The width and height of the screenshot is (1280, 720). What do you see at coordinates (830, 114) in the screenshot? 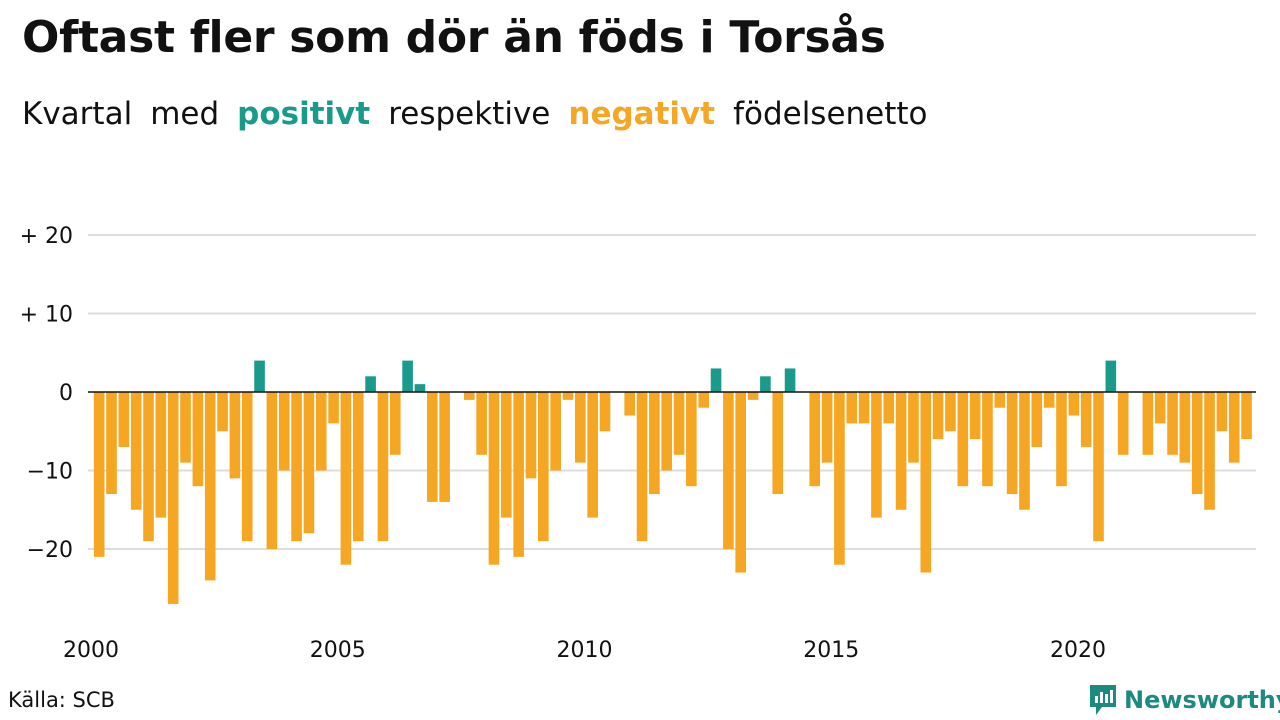
I see `subtitle-word-fodelsenetto: födelsenetto` at bounding box center [830, 114].